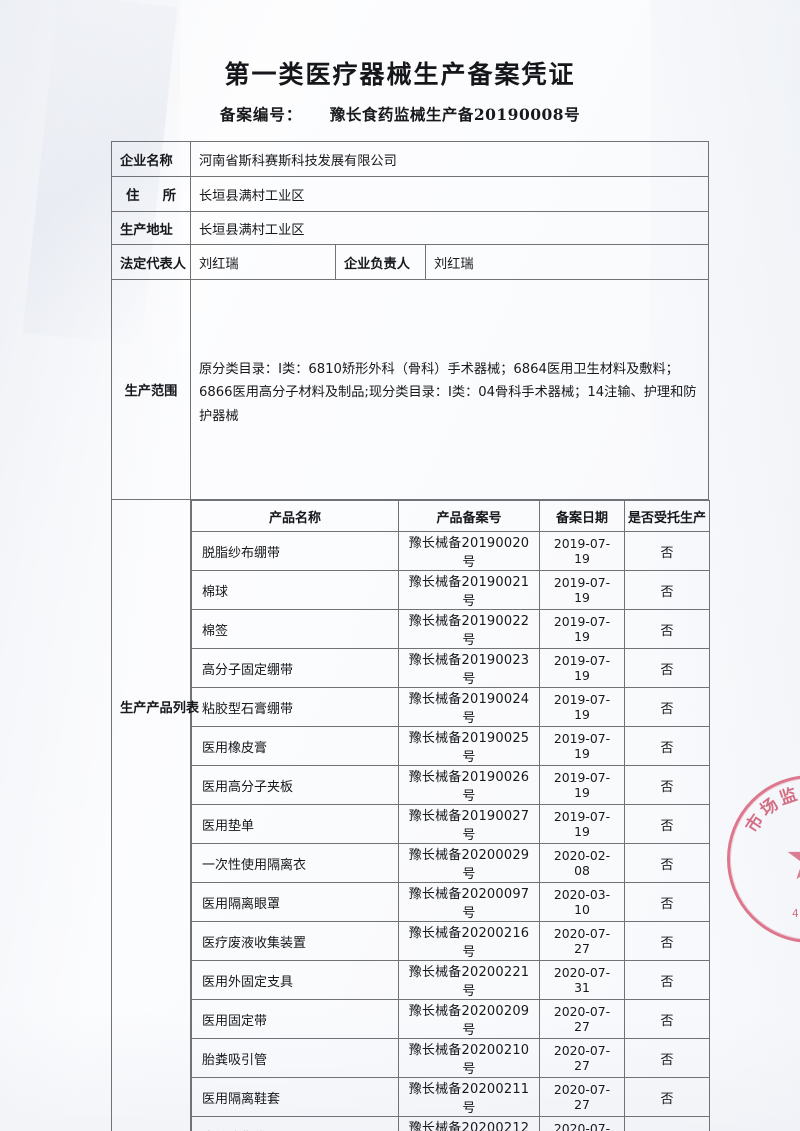 The image size is (800, 1131). Describe the element at coordinates (469, 668) in the screenshot. I see `cell-record-no: 豫长械备20190023号` at that location.